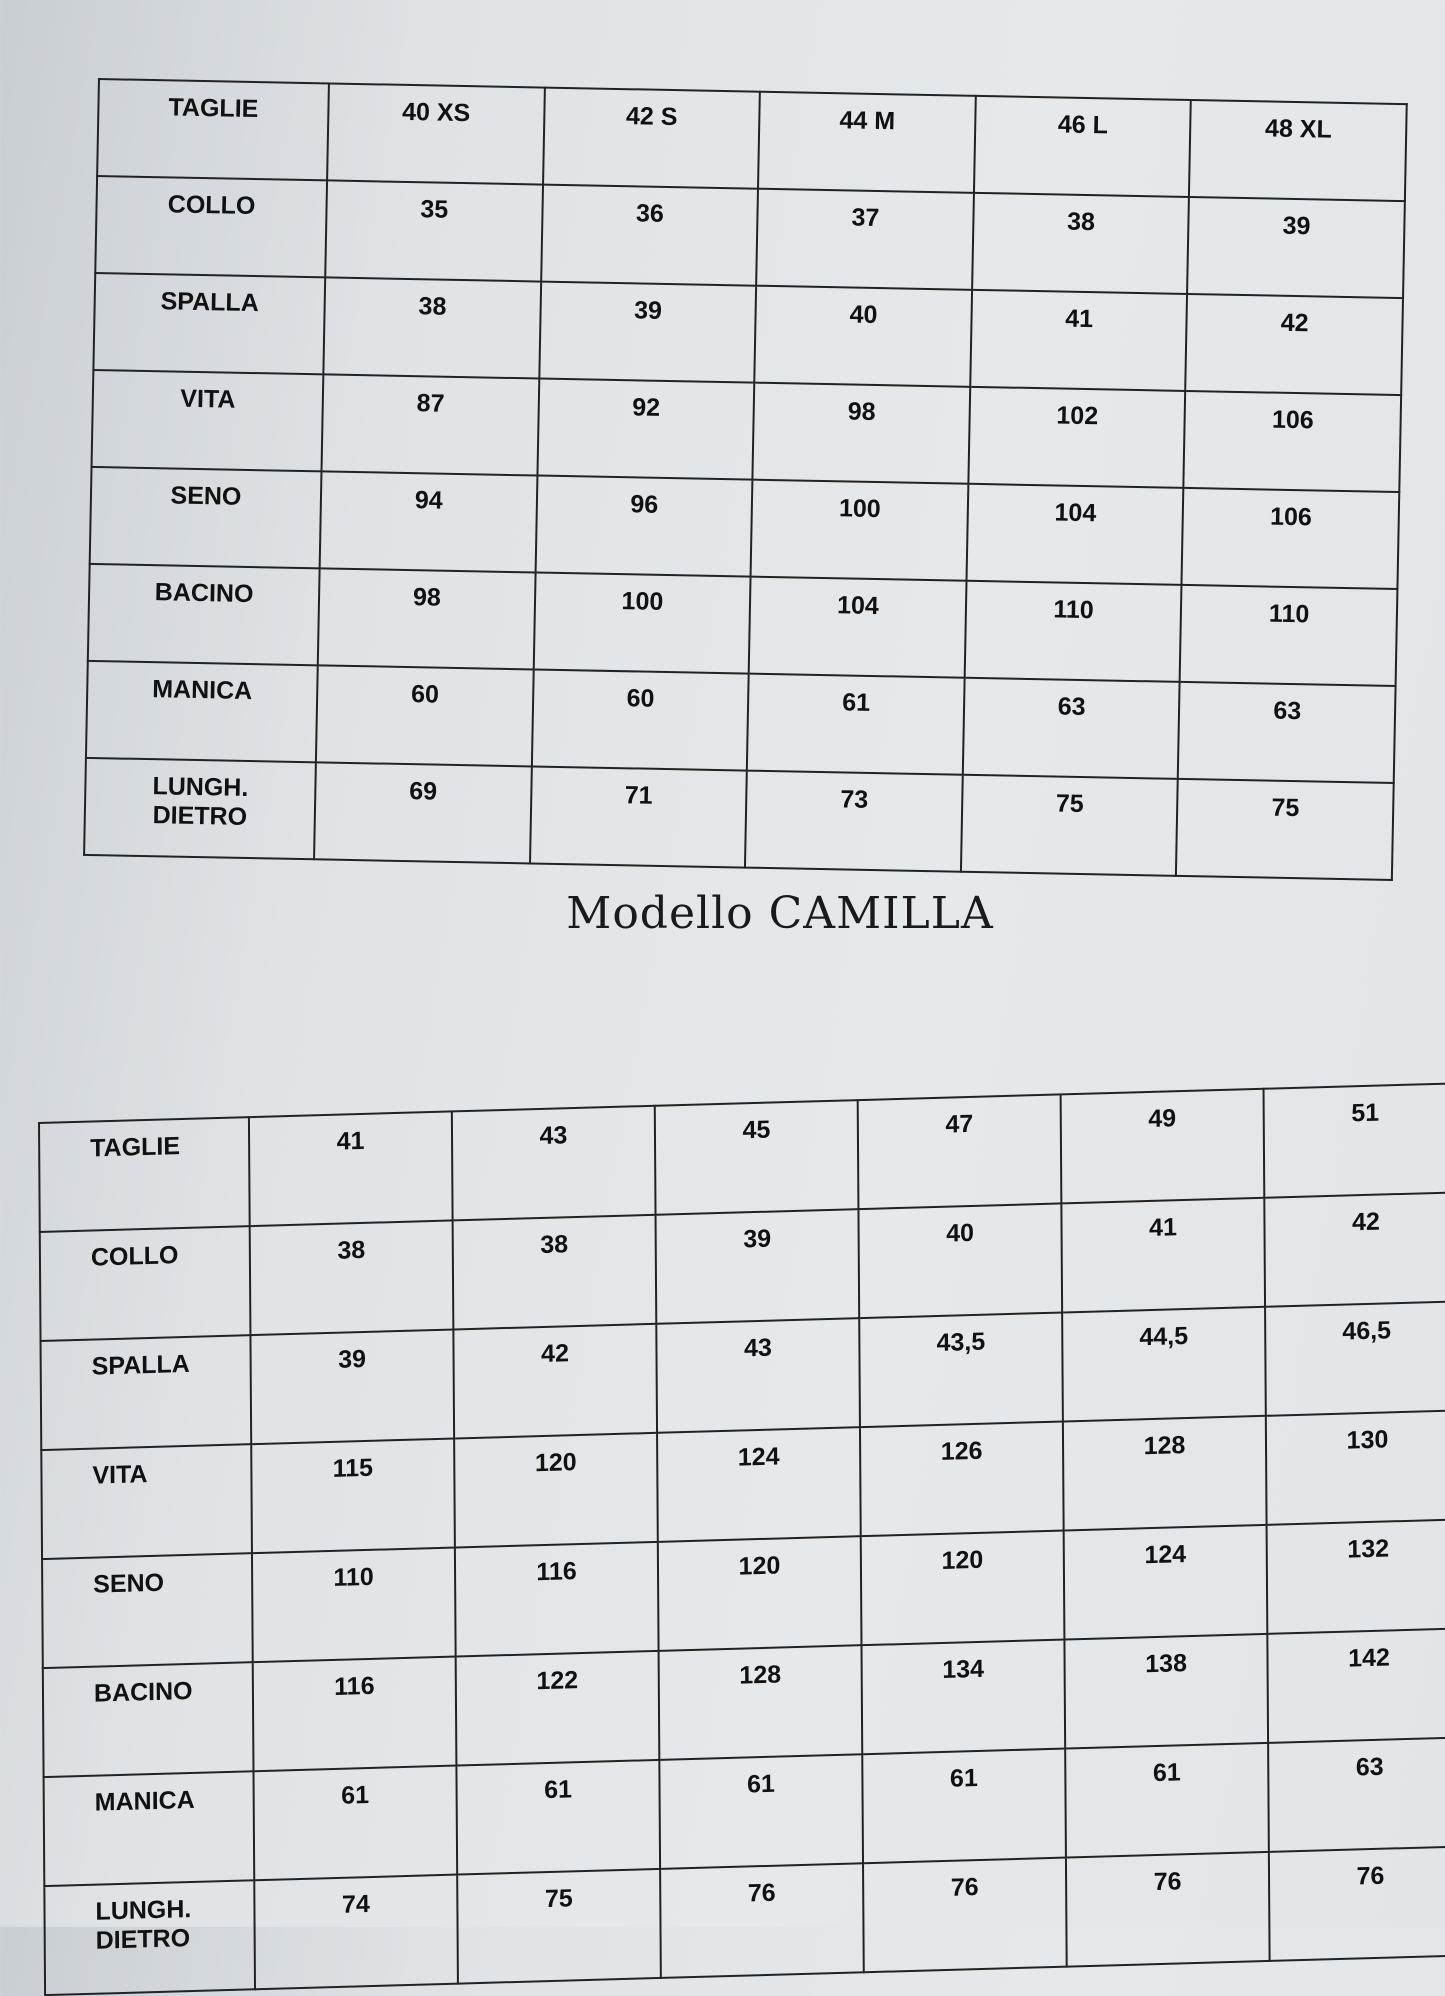  What do you see at coordinates (854, 821) in the screenshot?
I see `measurement-cell: 73` at bounding box center [854, 821].